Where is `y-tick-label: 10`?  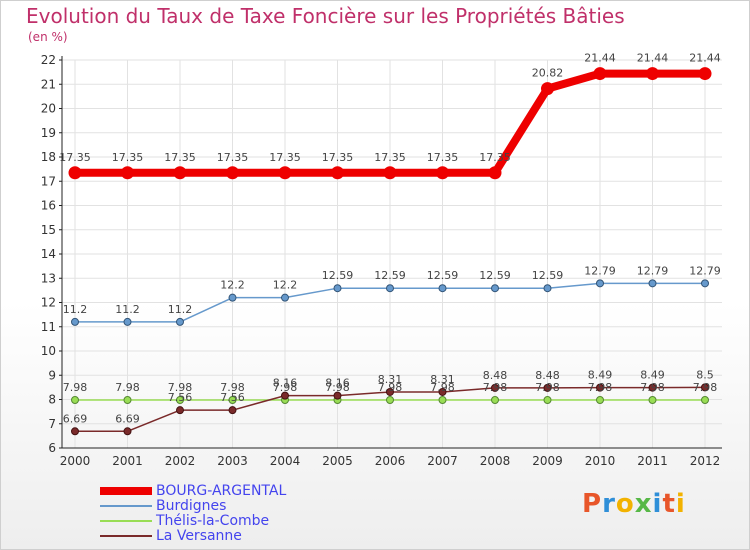 y-tick-label: 10 is located at coordinates (48, 351).